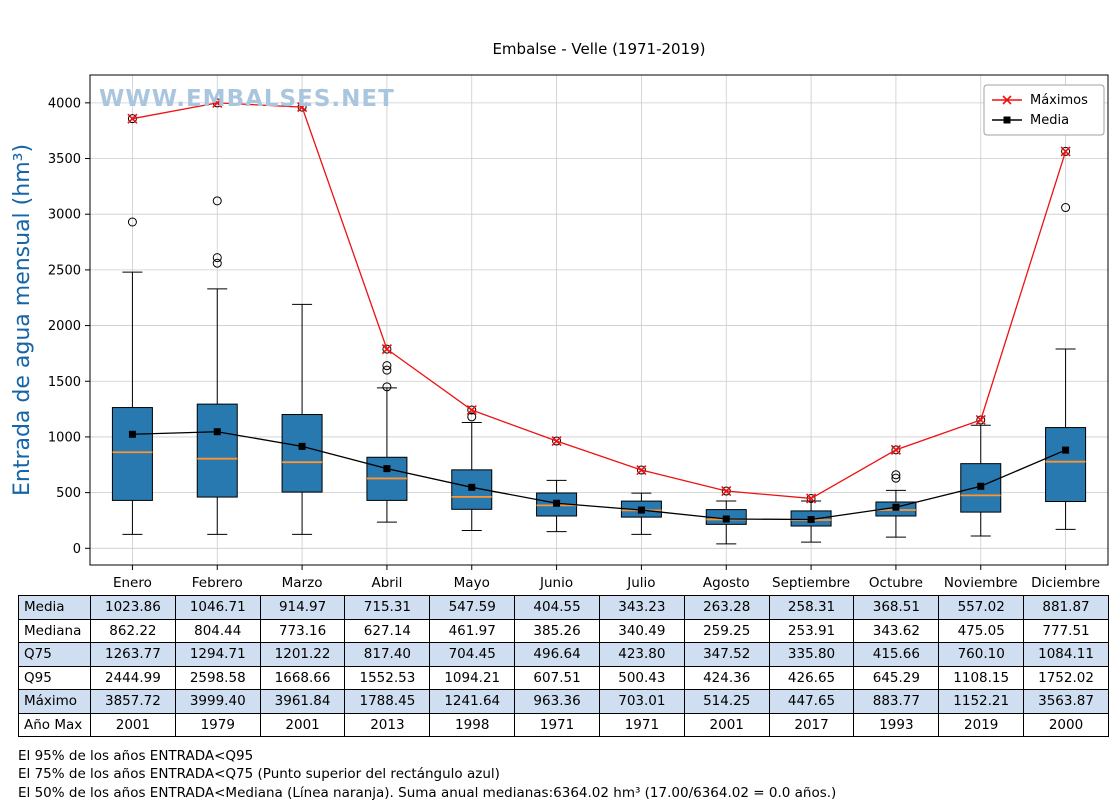 The image size is (1120, 810). Describe the element at coordinates (981, 724) in the screenshot. I see `table-cell: 2019` at that location.